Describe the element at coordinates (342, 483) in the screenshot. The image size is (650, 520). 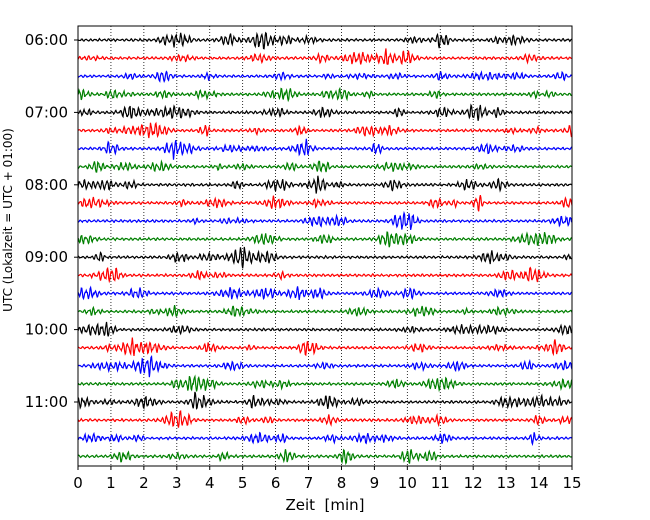
I see `x-tick-label: 8` at that location.